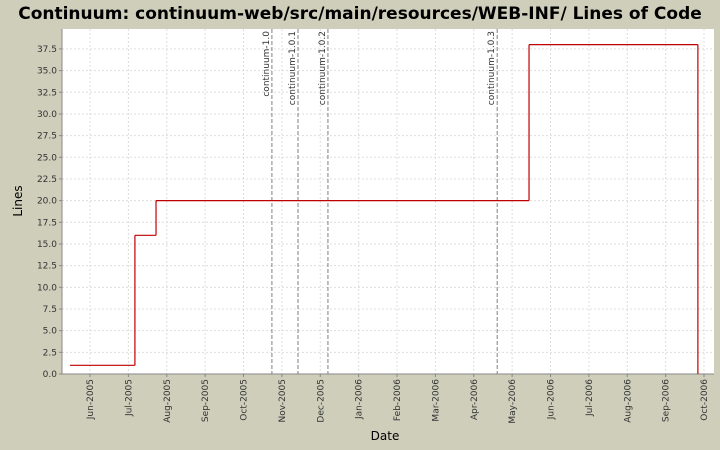 Image resolution: width=720 pixels, height=450 pixels. I want to click on y-tick-label: 25.0, so click(47, 158).